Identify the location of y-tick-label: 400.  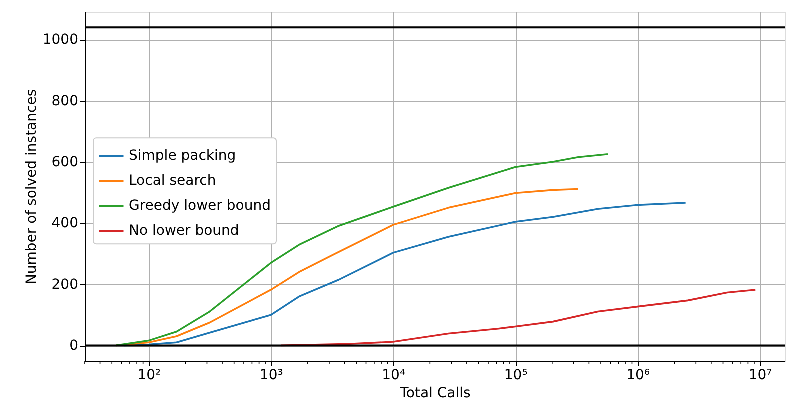
(65, 224).